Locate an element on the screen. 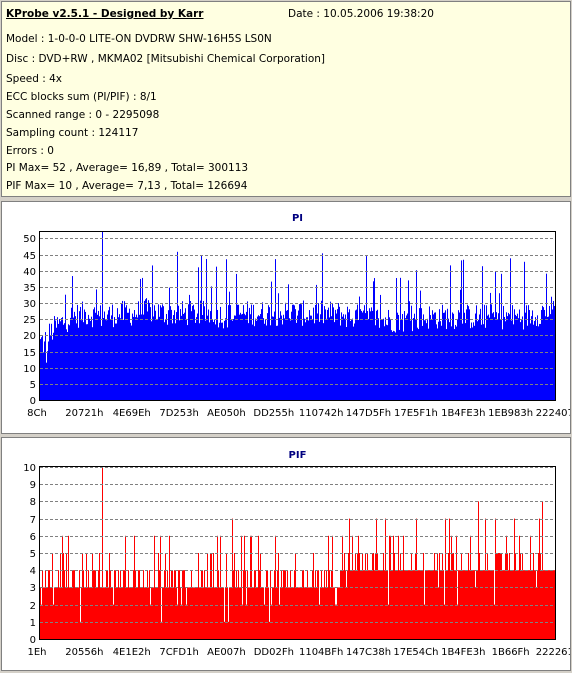 The height and width of the screenshot is (673, 572). pi-ytick-label: 40 is located at coordinates (29, 272).